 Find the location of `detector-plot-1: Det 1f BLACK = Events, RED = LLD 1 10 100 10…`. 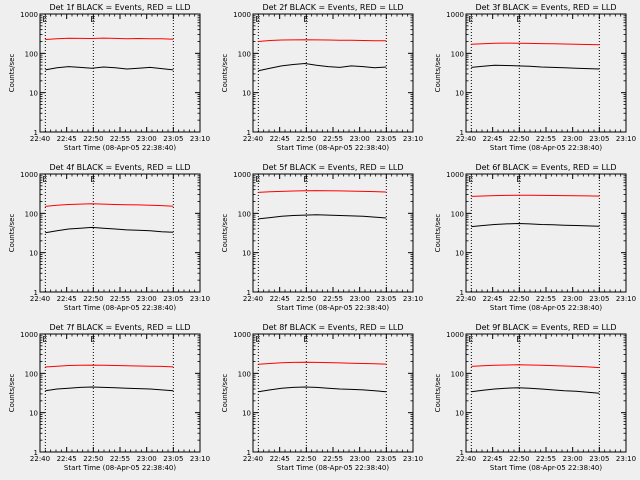

detector-plot-1: Det 1f BLACK = Events, RED = LLD 1 10 100 10… is located at coordinates (109, 77).